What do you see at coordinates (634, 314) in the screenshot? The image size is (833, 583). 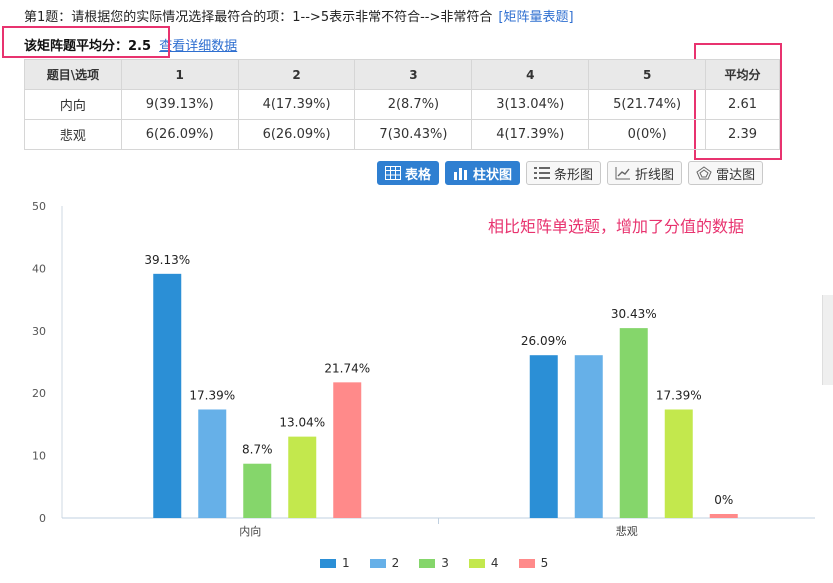 I see `data-label: 30.43%` at bounding box center [634, 314].